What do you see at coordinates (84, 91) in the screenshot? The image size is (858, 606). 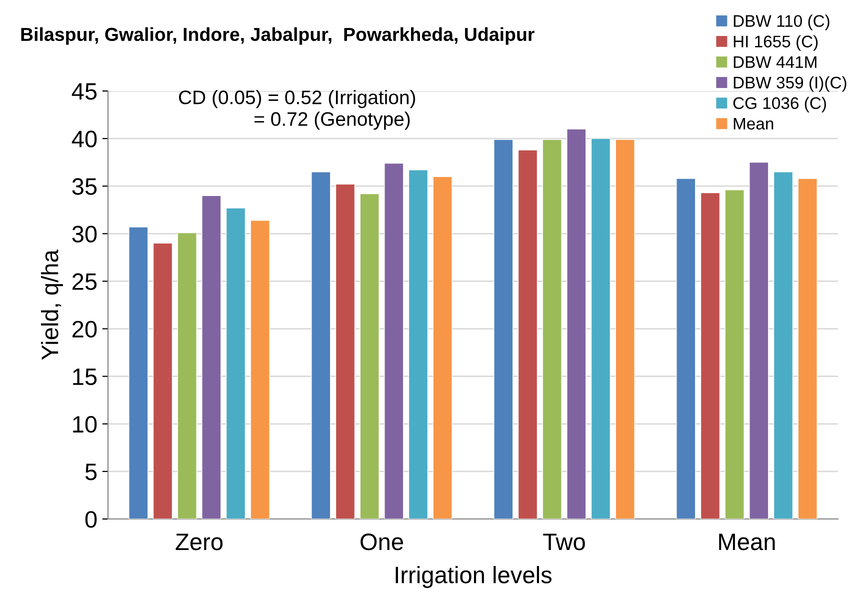 I see `y-tick-label: 45` at bounding box center [84, 91].